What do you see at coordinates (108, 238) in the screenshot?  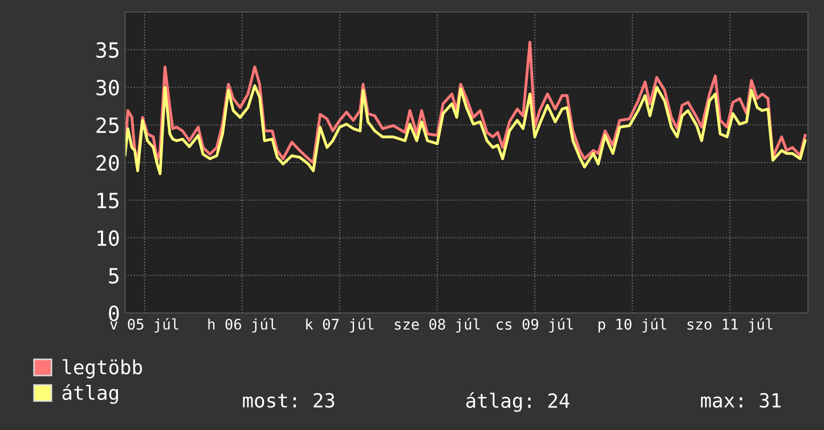 I see `y-tick-label: 10` at bounding box center [108, 238].